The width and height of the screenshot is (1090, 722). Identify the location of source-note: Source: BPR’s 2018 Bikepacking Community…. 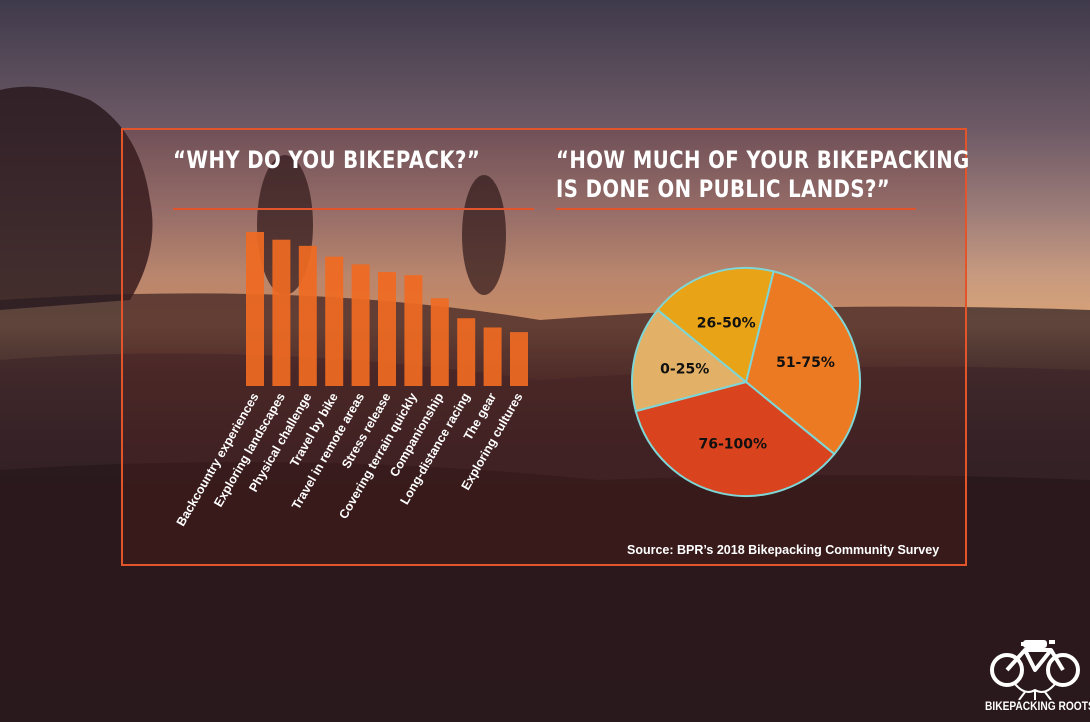
(783, 550).